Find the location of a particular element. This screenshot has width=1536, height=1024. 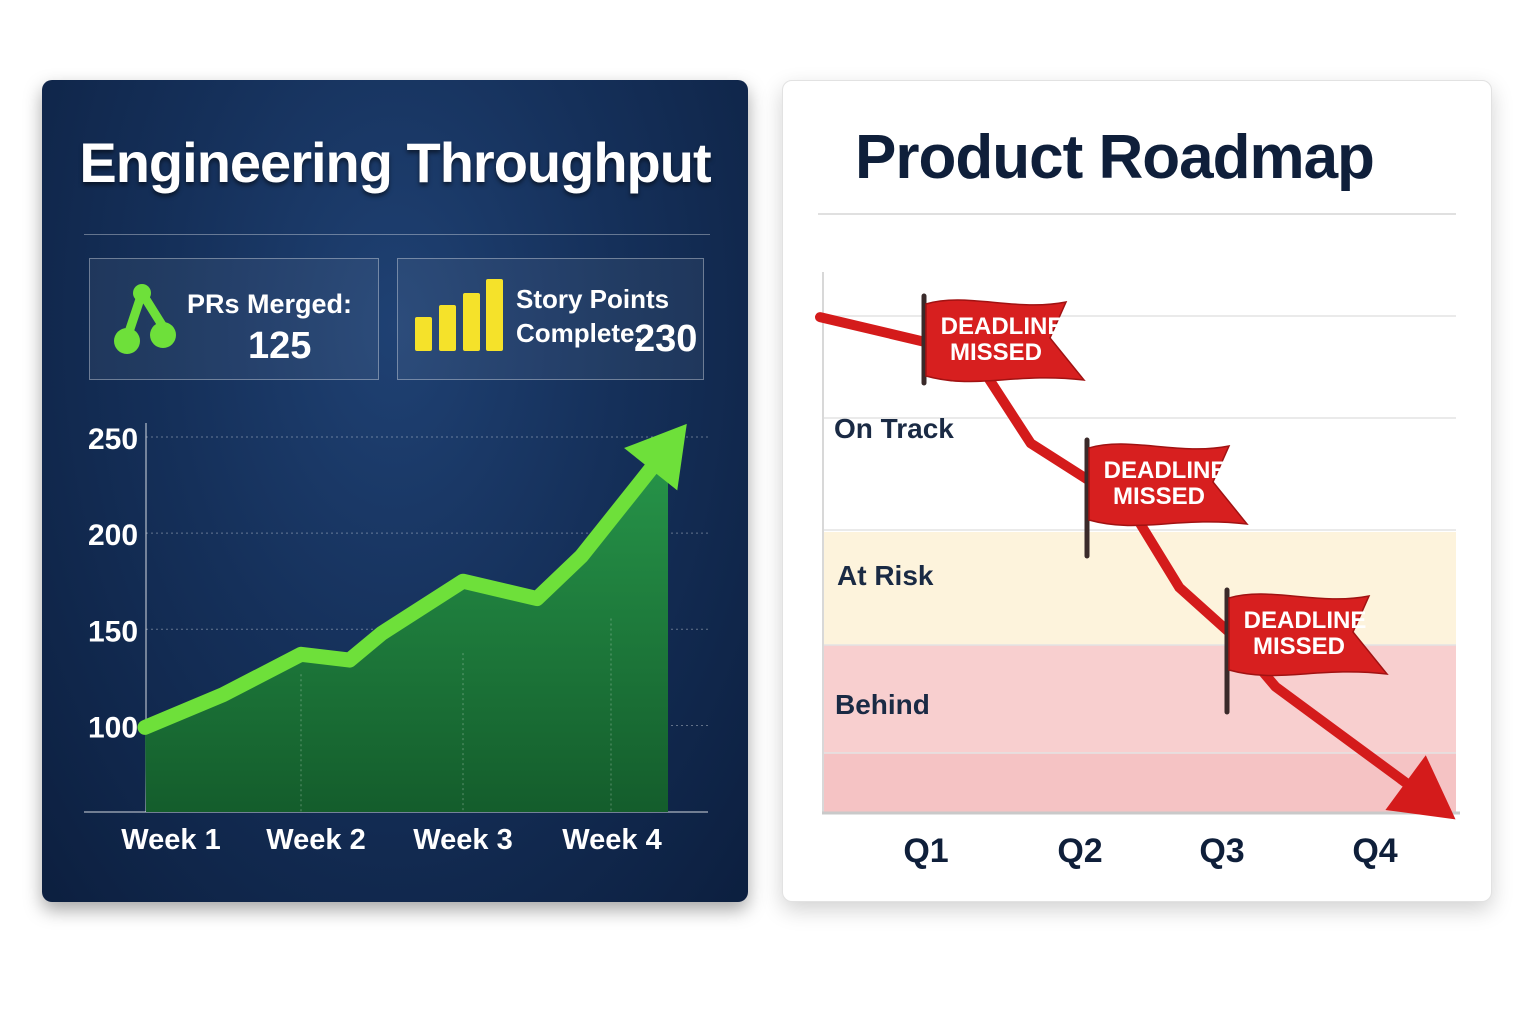

engineering-title: Engineering Throughput is located at coordinates (395, 162).